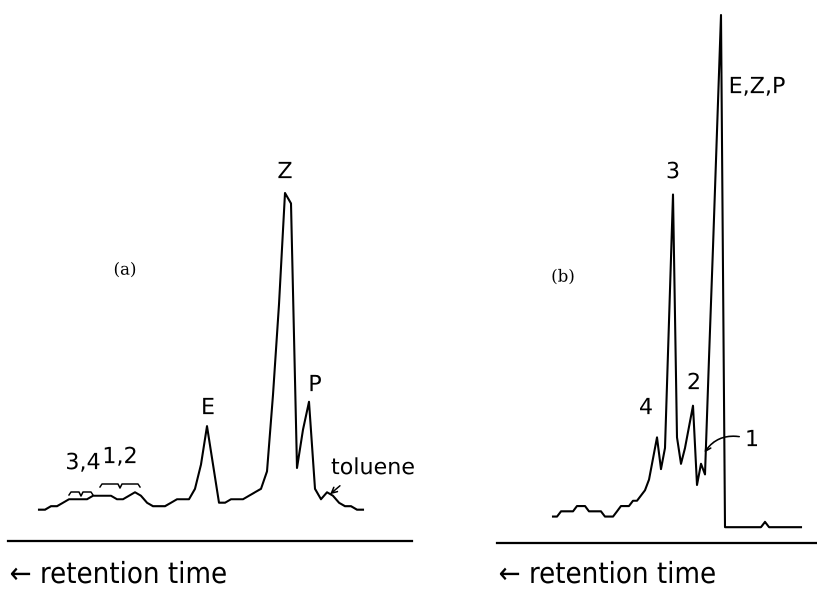  I want to click on annotation: E,Z,P, so click(757, 86).